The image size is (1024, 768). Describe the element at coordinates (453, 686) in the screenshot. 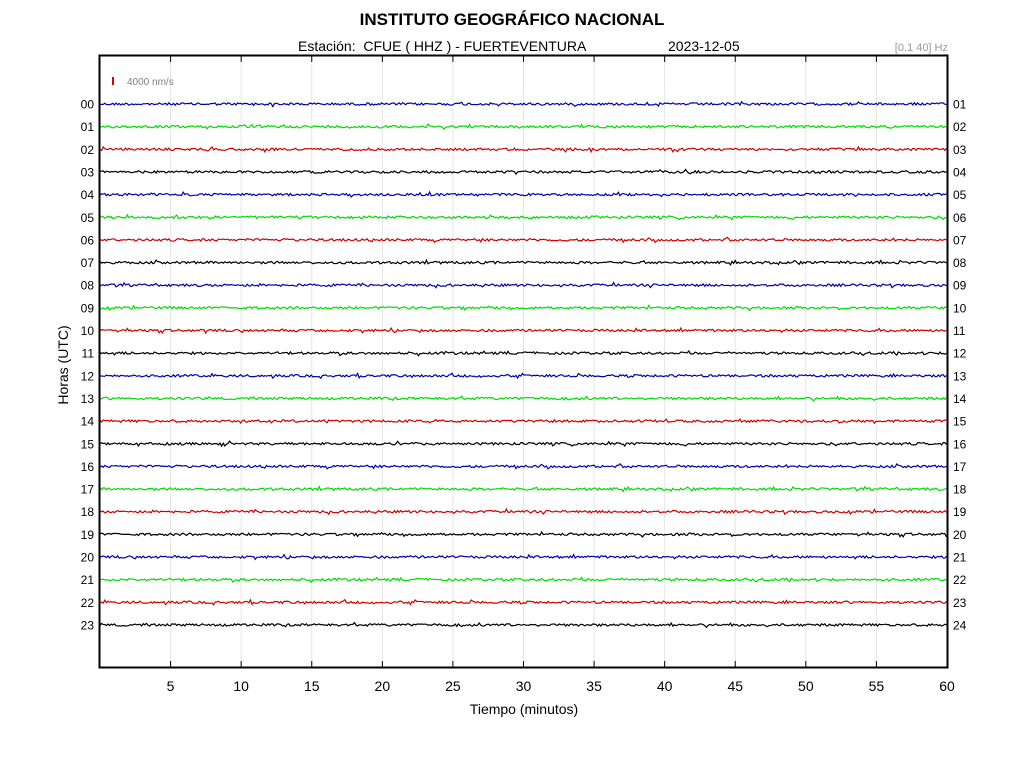

I see `x-tick-label: 25` at that location.